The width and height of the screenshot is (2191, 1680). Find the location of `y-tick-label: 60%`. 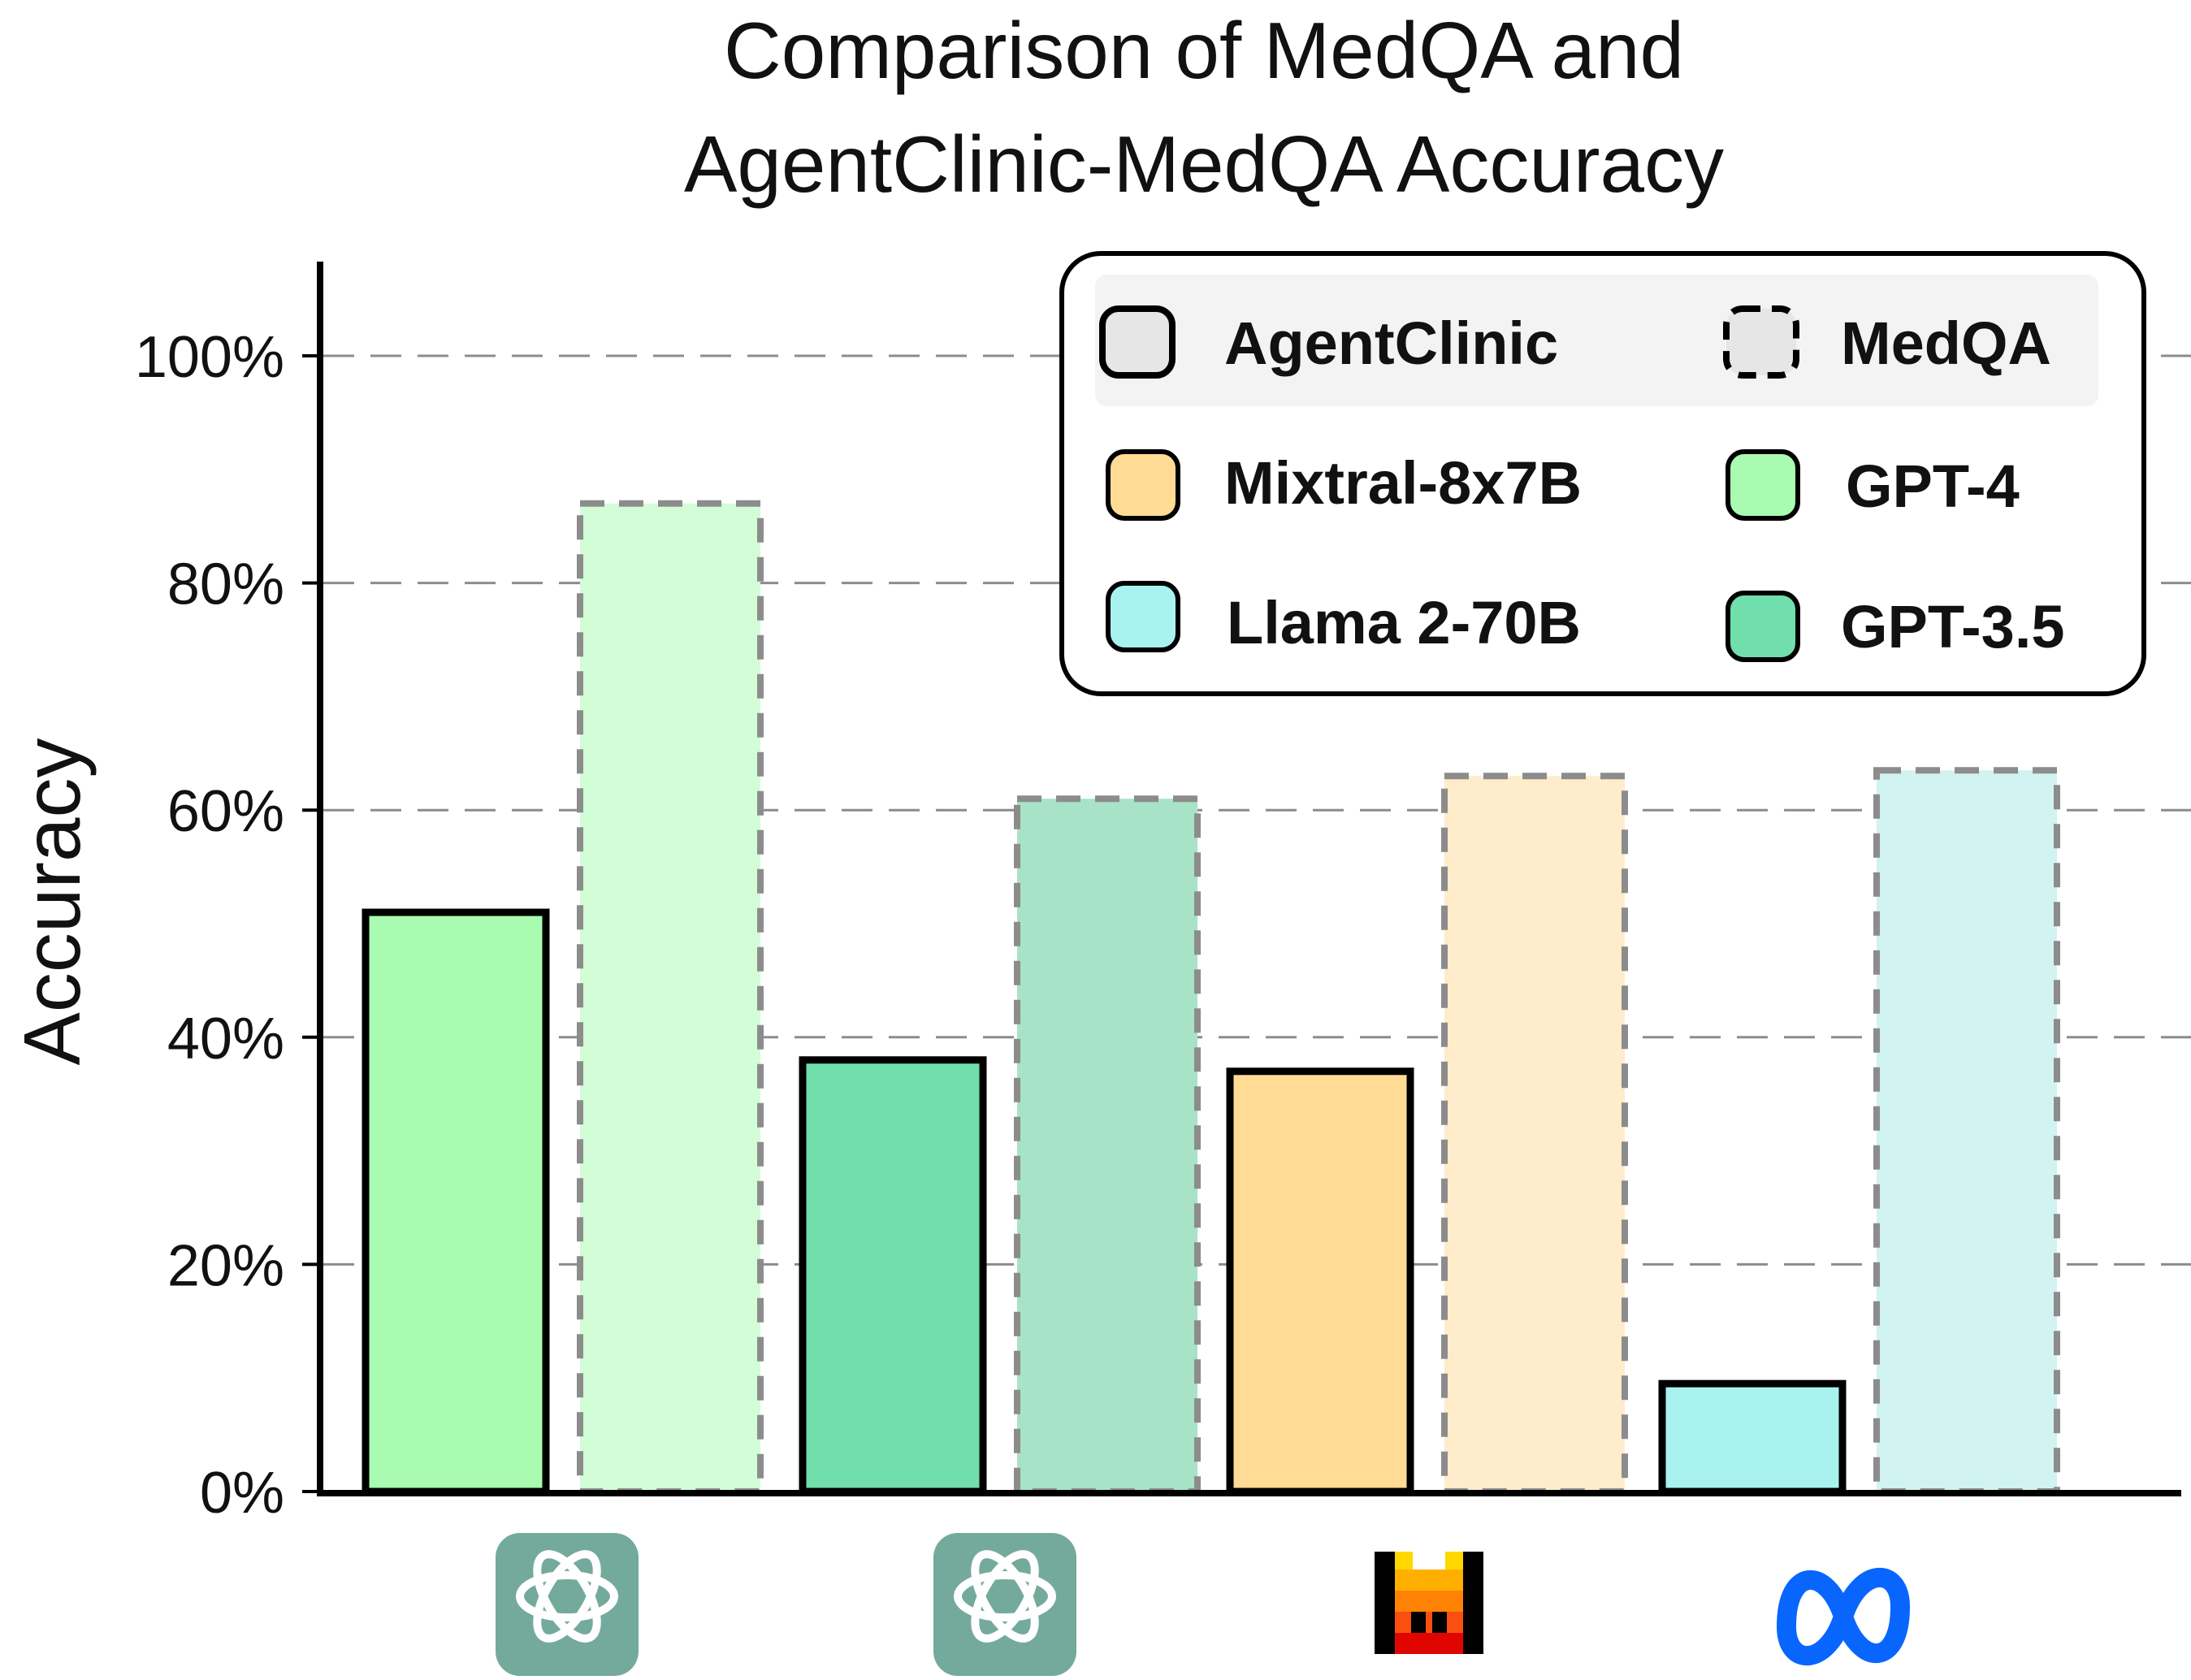

y-tick-label: 60% is located at coordinates (225, 812).